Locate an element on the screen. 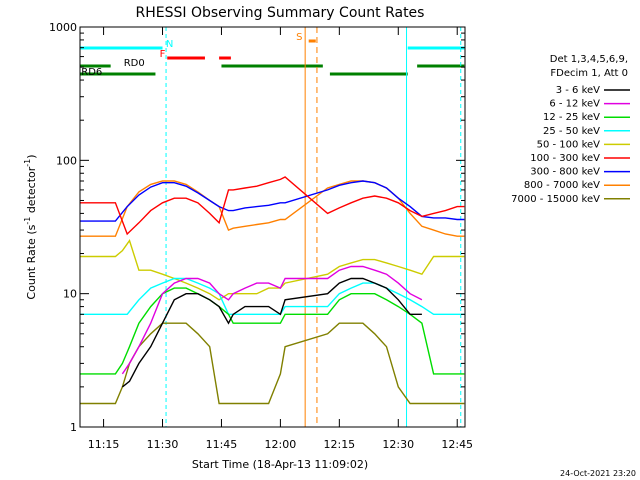  legend-header-0: Det 1,3,4,5,6,9, is located at coordinates (589, 59).